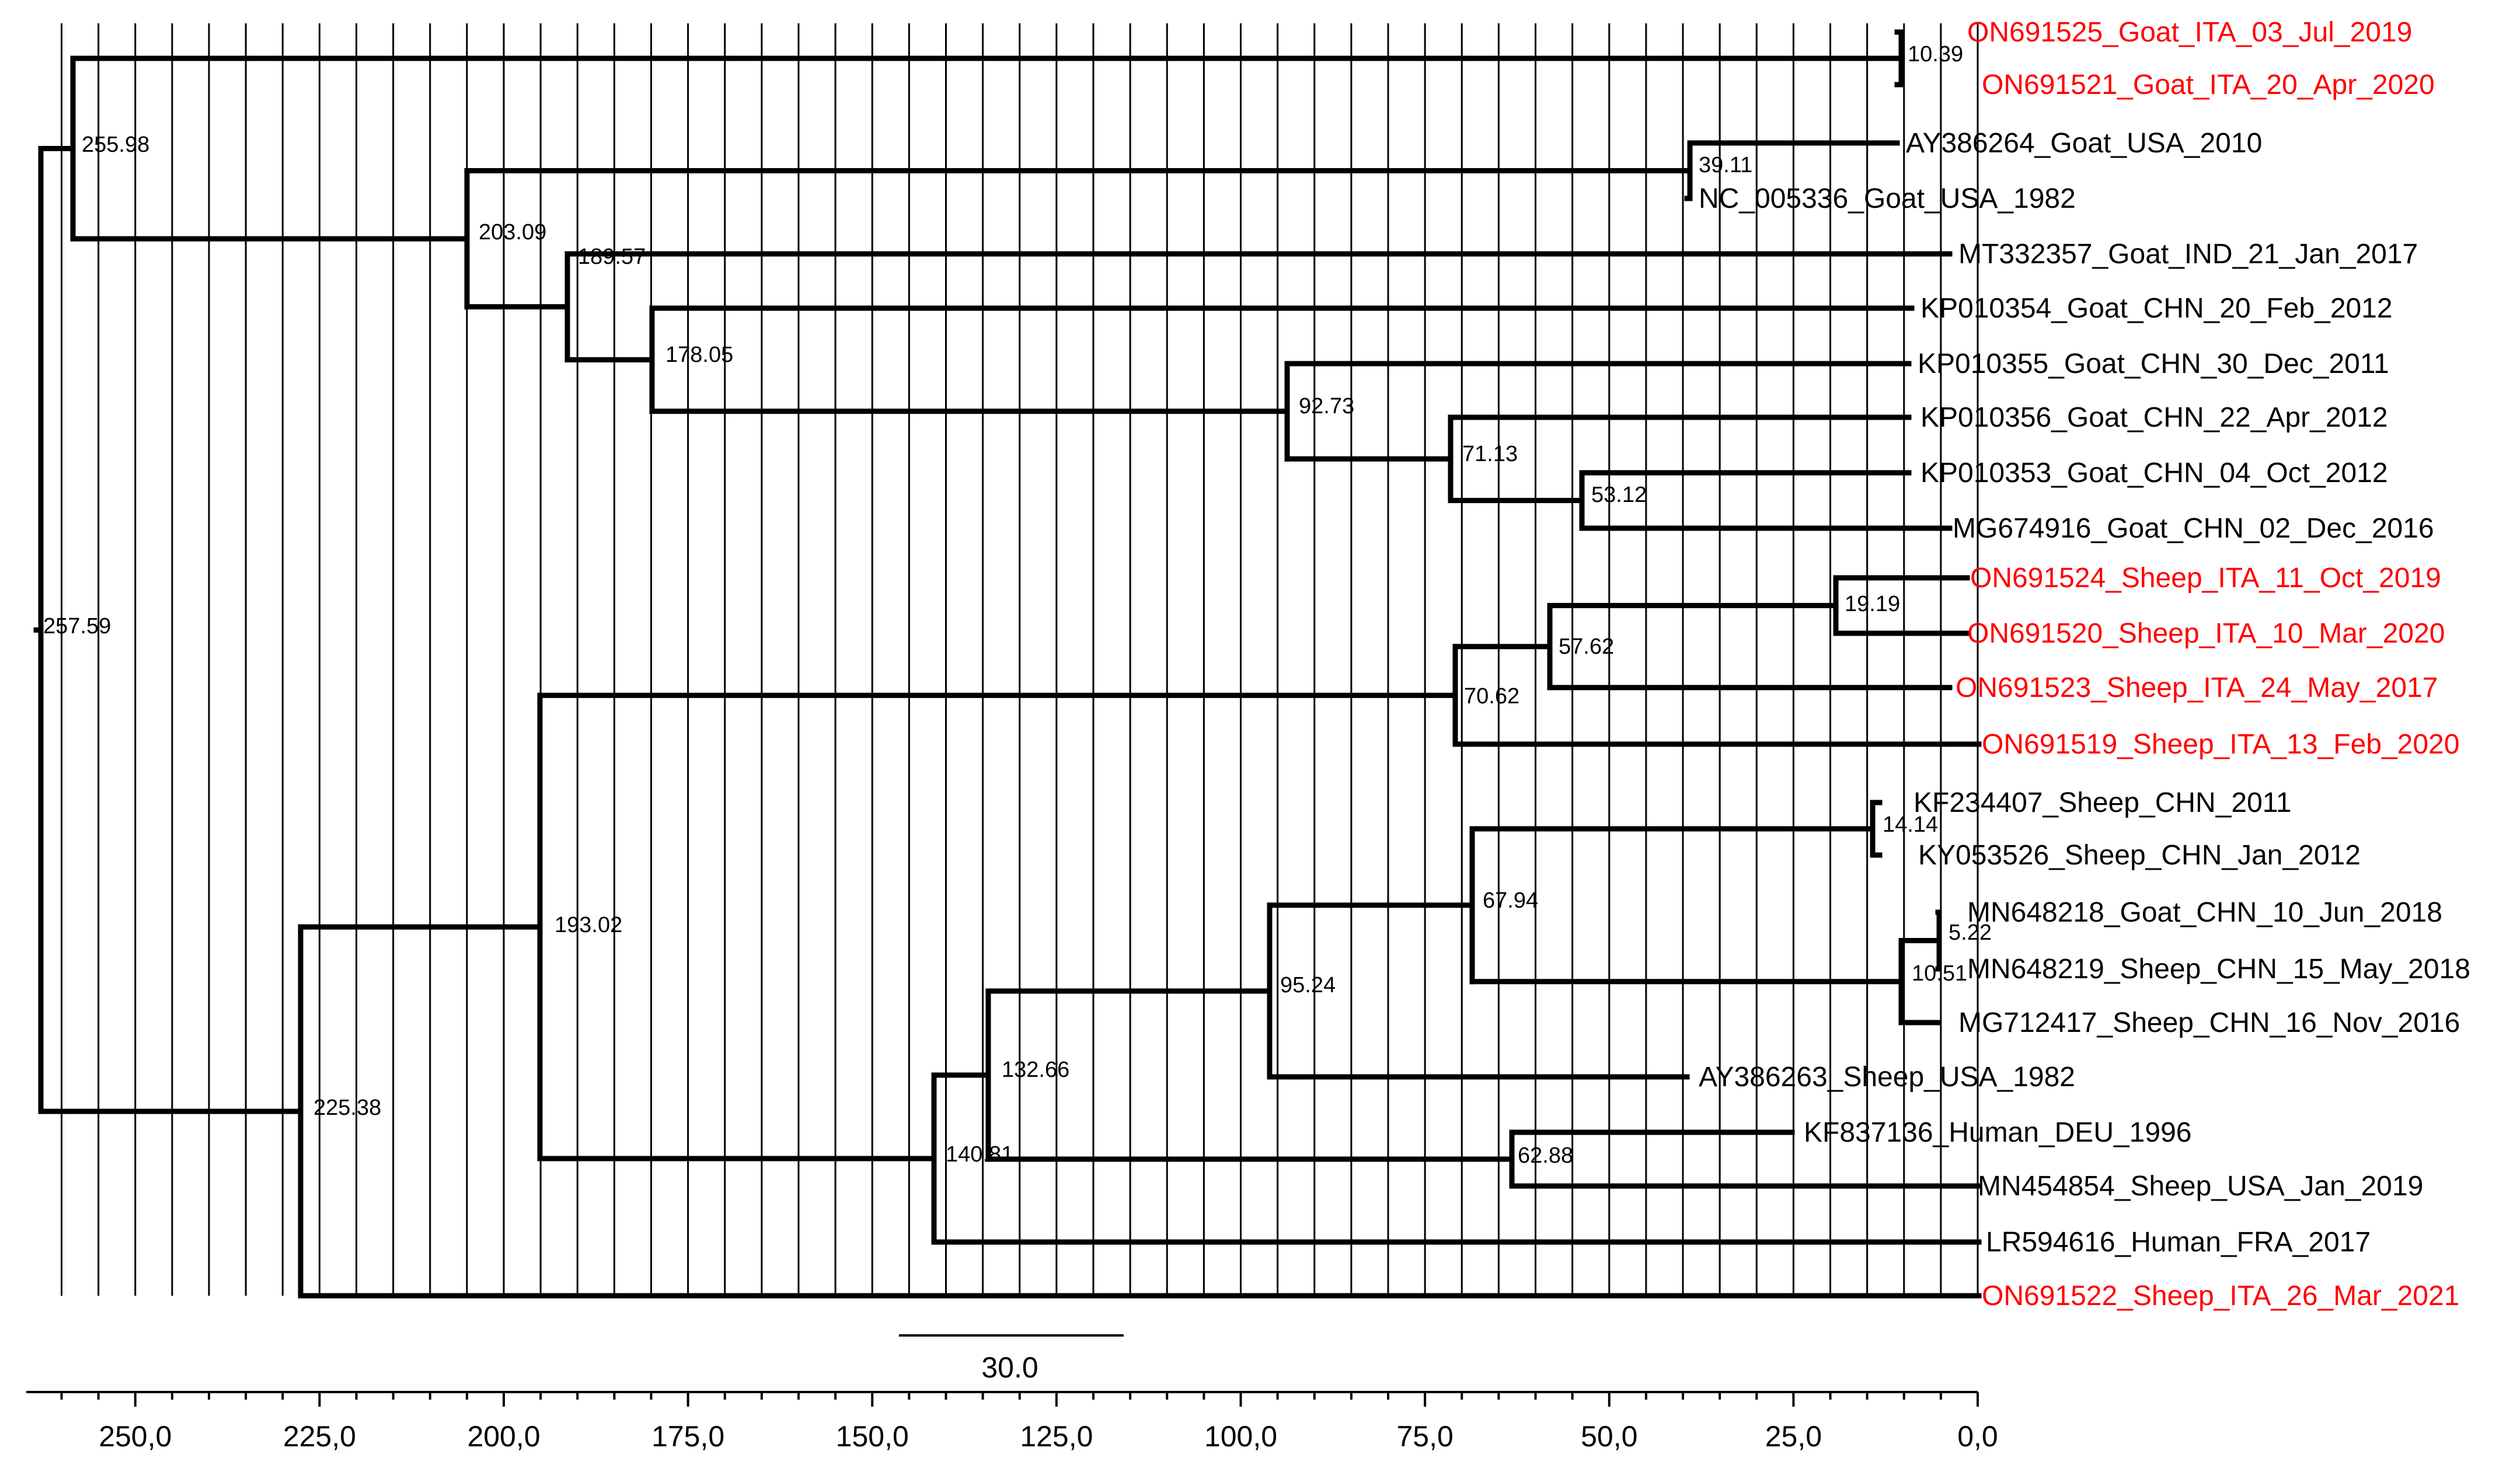  What do you see at coordinates (2188, 255) in the screenshot?
I see `tip-label: MT332357_Goat_IND_21_Jan_2017` at bounding box center [2188, 255].